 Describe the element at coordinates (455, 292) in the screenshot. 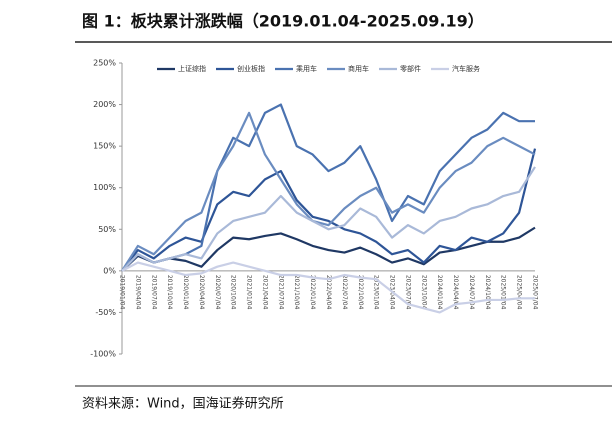

I see `x-tick-label: 2024/04/04` at that location.